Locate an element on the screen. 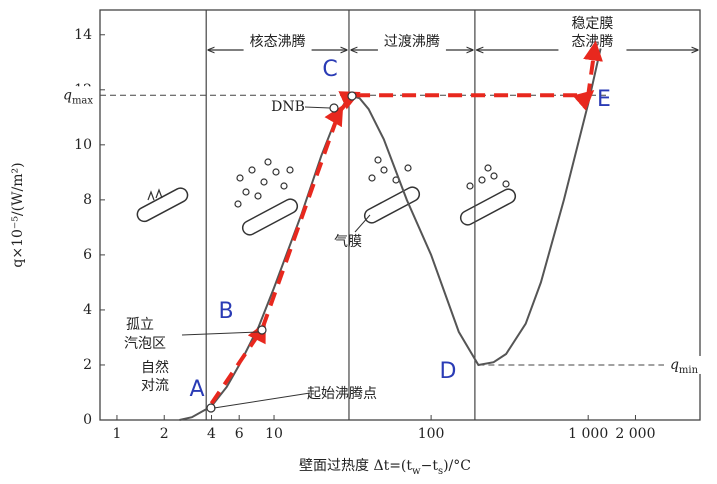  y-tick-label: 0 is located at coordinates (87, 420).